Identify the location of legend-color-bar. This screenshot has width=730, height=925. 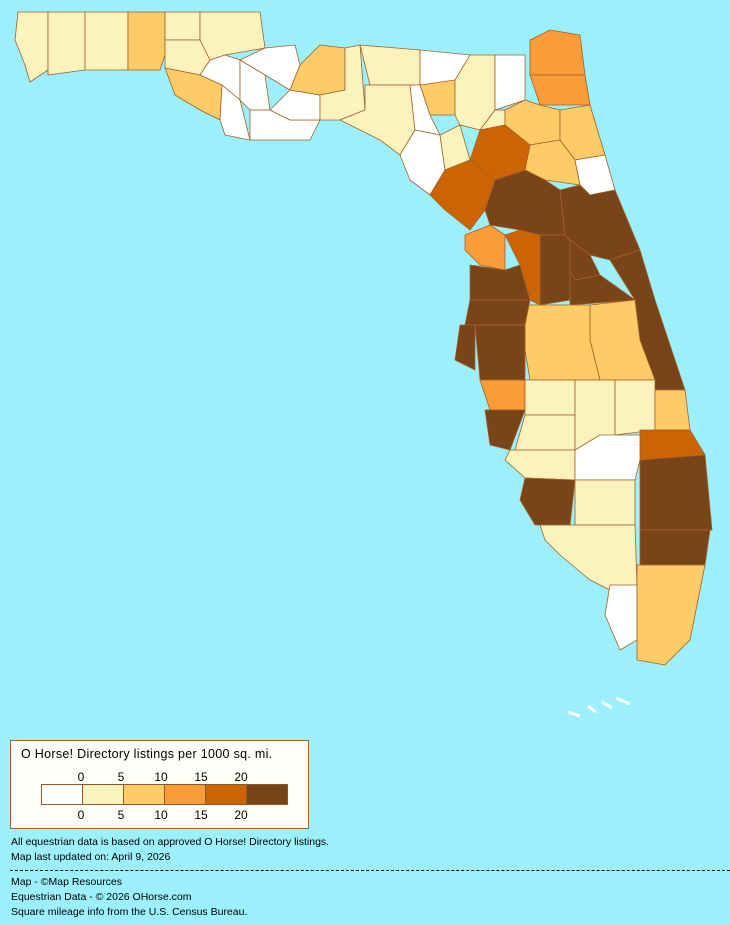
(164, 794).